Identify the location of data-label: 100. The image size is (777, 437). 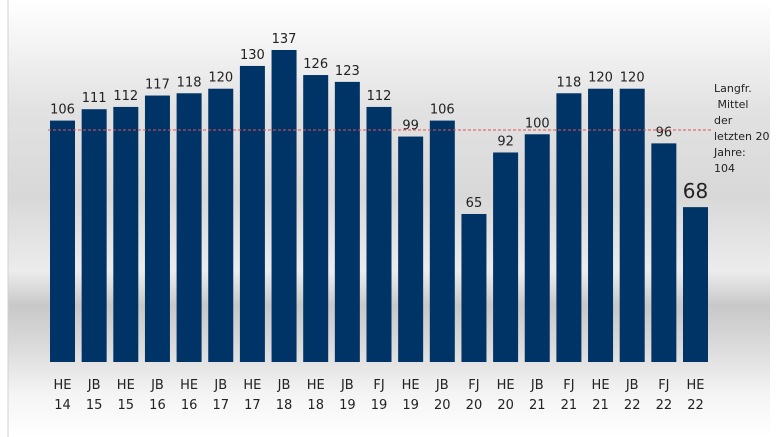
(537, 123).